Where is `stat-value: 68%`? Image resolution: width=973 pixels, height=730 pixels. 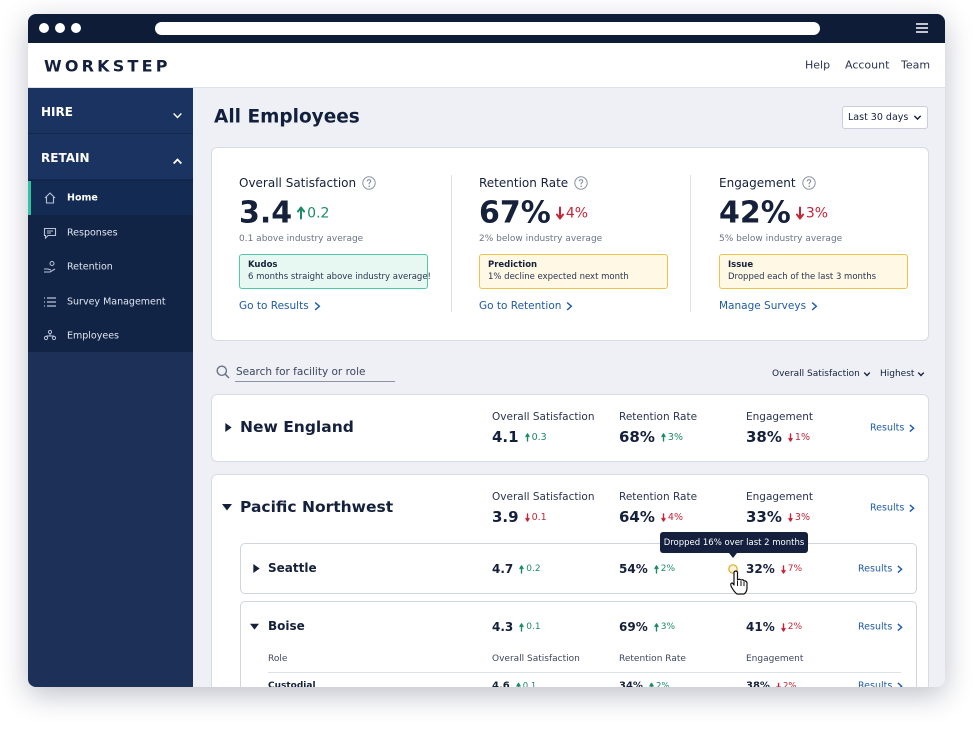 stat-value: 68% is located at coordinates (637, 437).